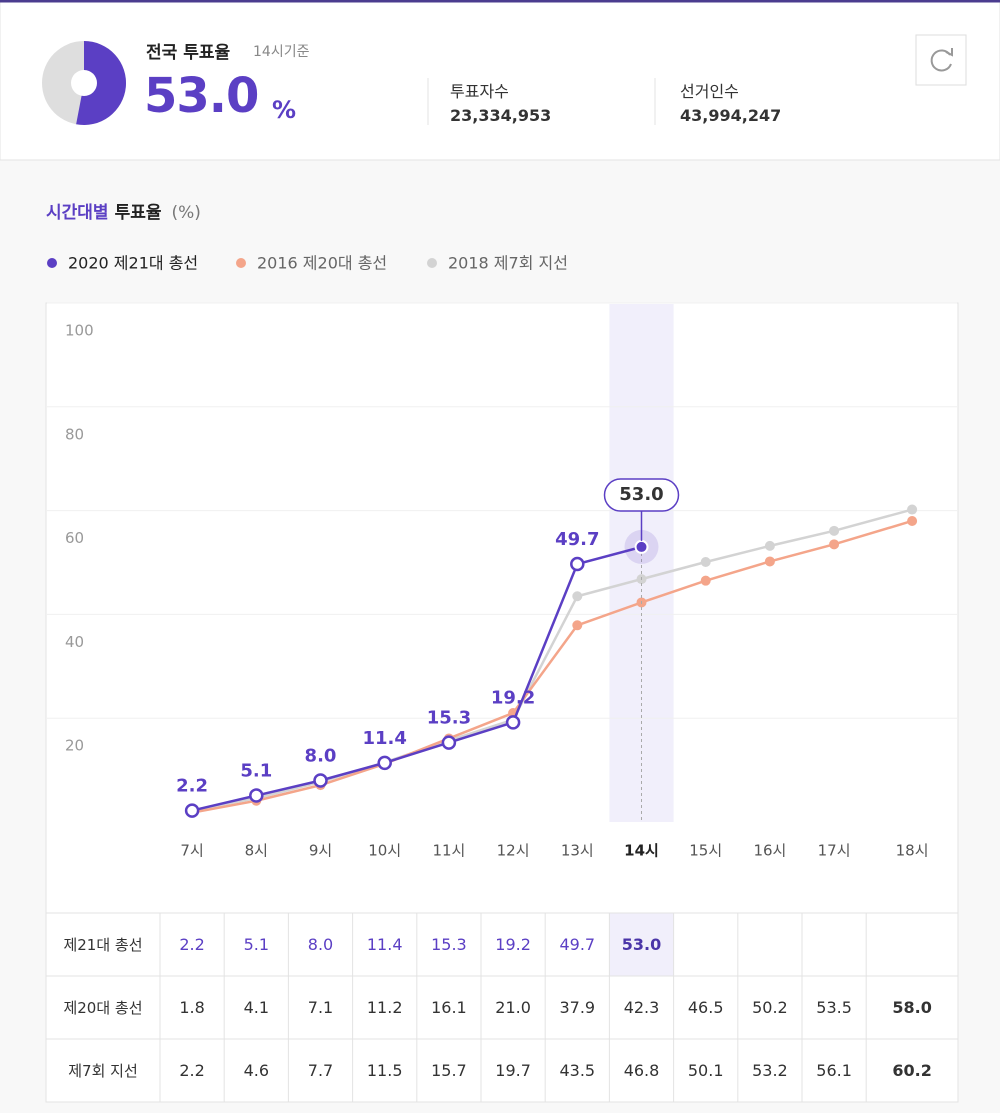 This screenshot has width=1000, height=1113. Describe the element at coordinates (513, 851) in the screenshot. I see `x-tick-label: 12시` at that location.